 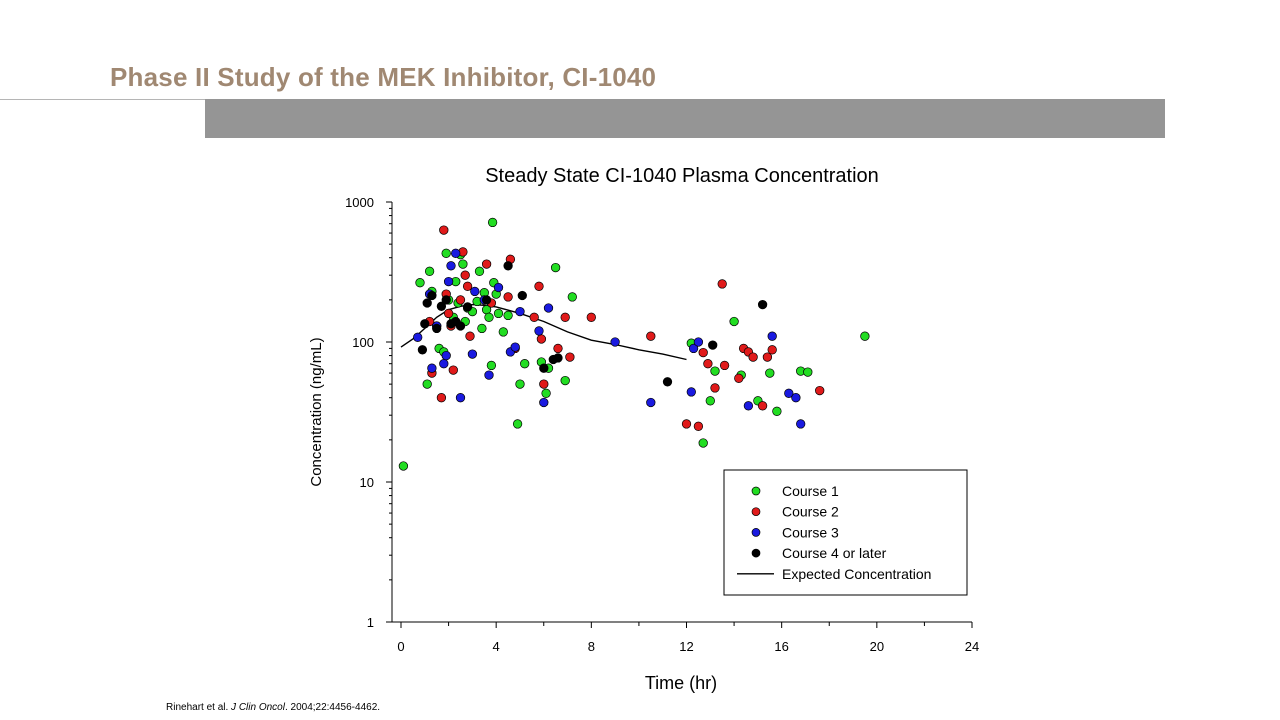 What do you see at coordinates (400, 646) in the screenshot?
I see `x-tick-label: 0` at bounding box center [400, 646].